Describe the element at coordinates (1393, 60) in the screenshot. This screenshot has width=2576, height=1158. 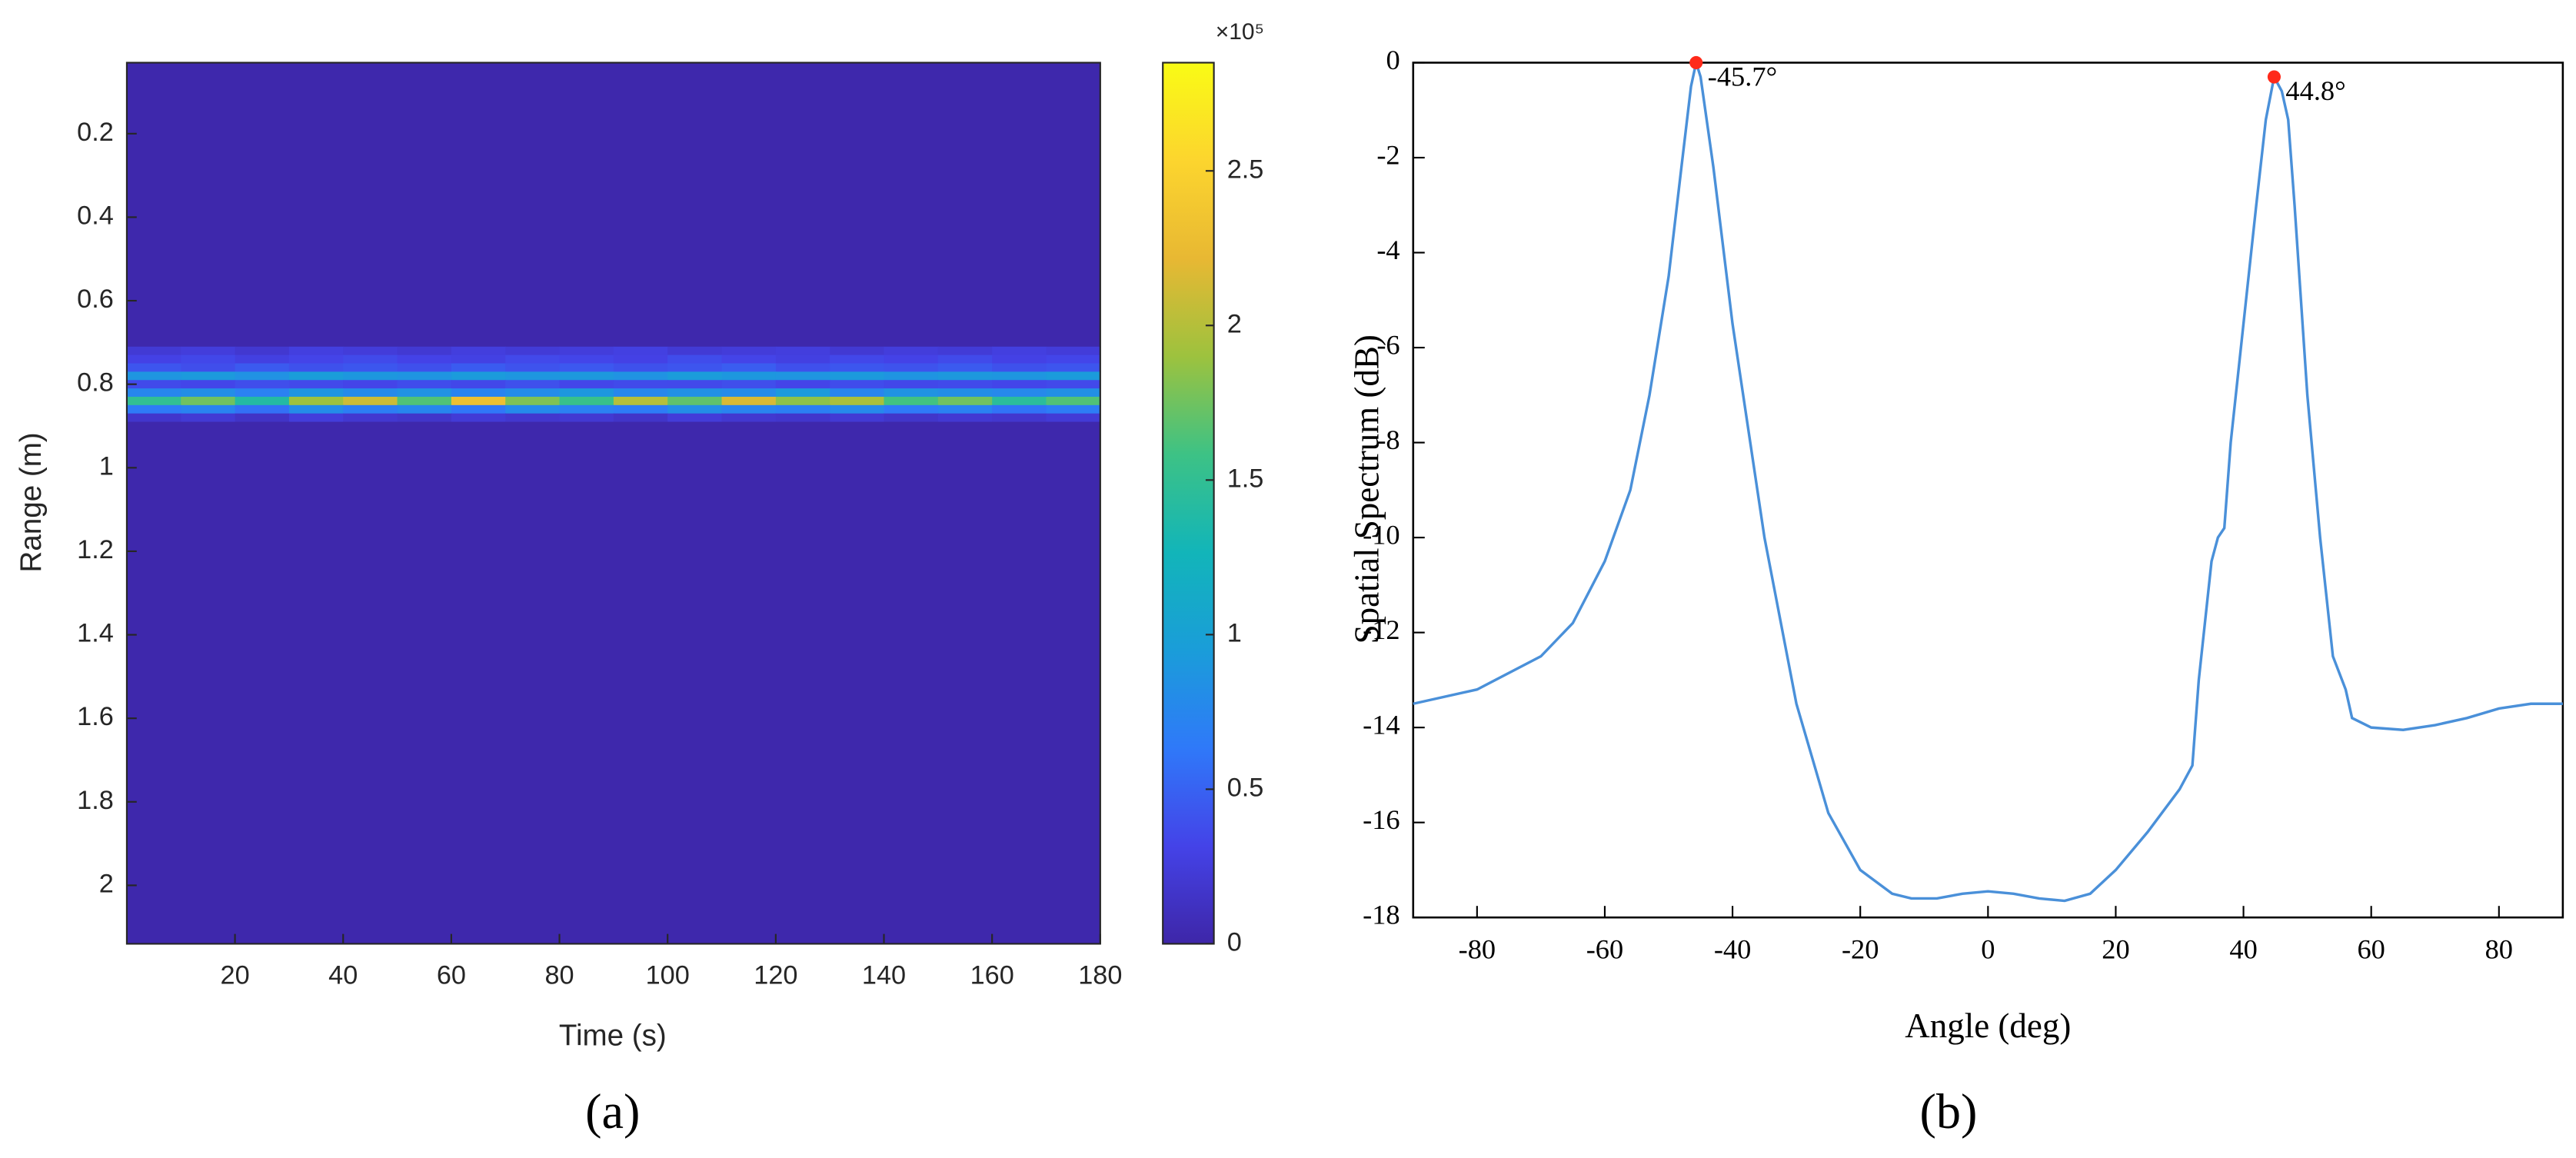
I see `y-tick-label: 0` at that location.